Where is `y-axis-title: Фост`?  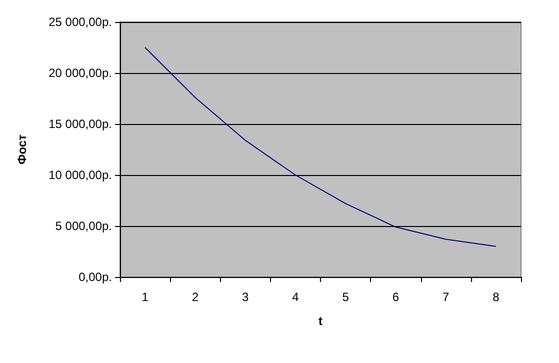 y-axis-title: Фост is located at coordinates (22, 149).